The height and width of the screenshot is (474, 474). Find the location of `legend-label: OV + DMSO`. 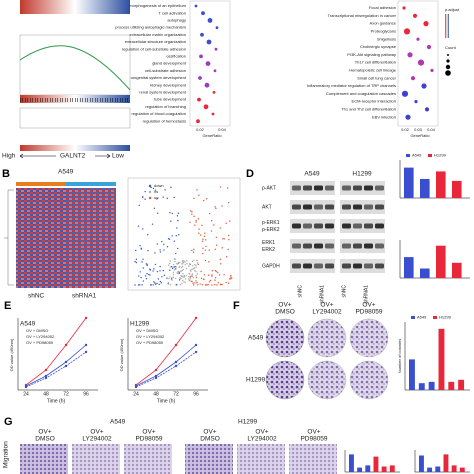

legend-label: OV + DMSO is located at coordinates (37, 330).